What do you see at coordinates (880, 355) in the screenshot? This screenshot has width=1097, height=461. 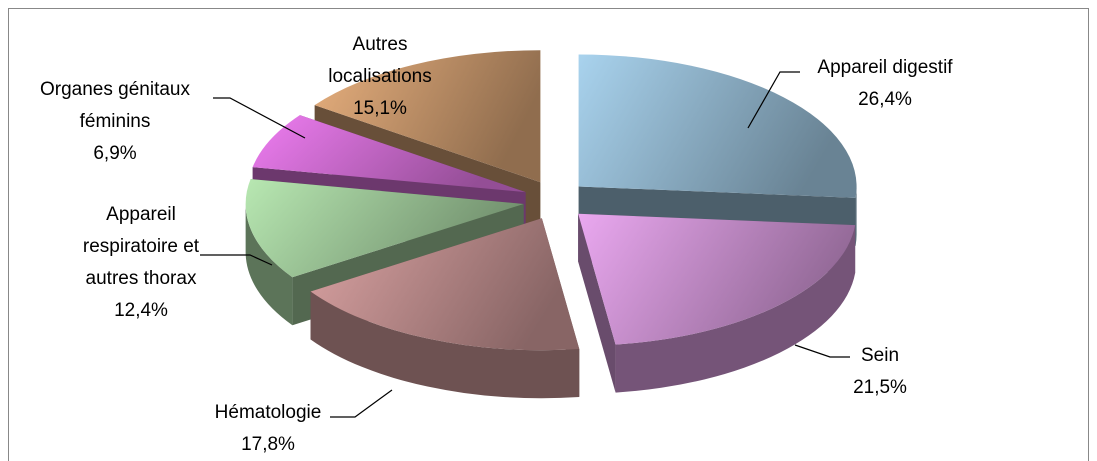 I see `category-label: Sein` at bounding box center [880, 355].